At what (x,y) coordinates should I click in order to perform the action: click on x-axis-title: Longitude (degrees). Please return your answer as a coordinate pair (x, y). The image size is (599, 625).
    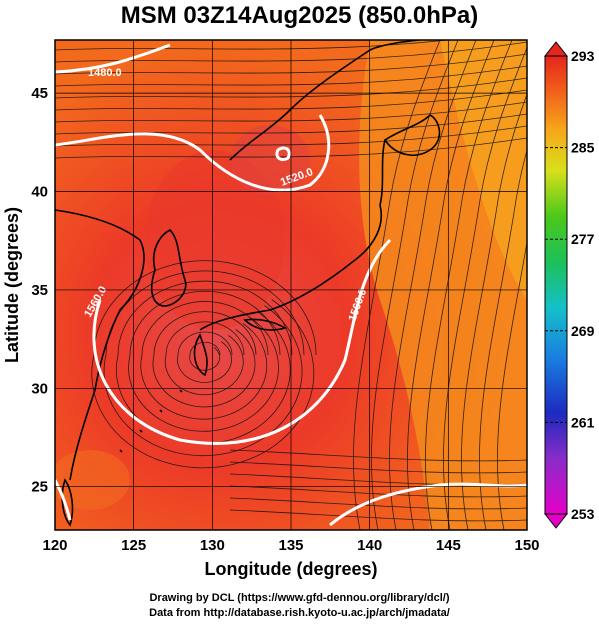
    Looking at the image, I should click on (290, 569).